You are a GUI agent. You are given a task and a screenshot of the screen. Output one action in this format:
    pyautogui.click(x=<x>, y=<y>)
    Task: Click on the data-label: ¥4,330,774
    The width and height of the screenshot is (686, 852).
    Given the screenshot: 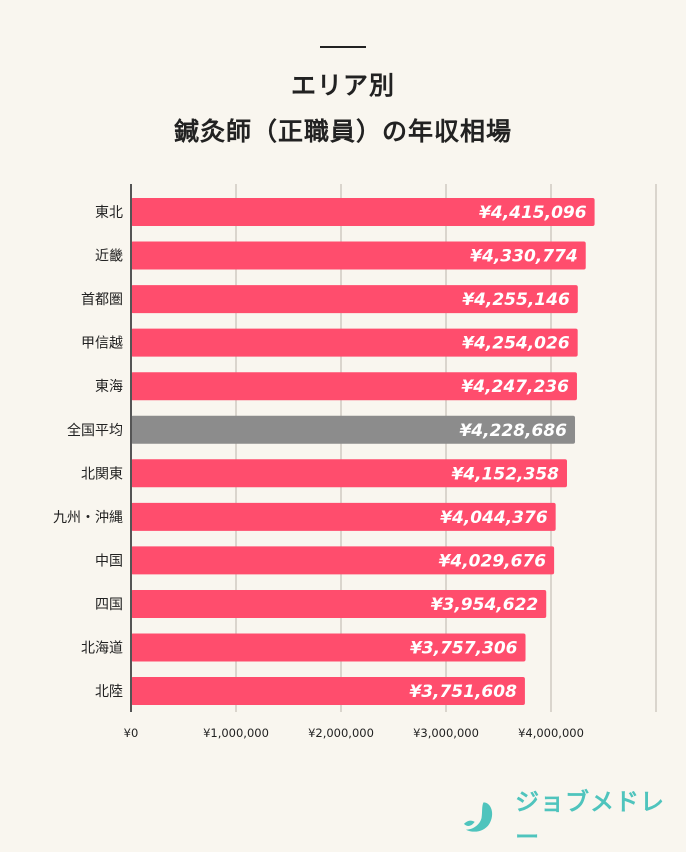 What is the action you would take?
    pyautogui.click(x=524, y=257)
    